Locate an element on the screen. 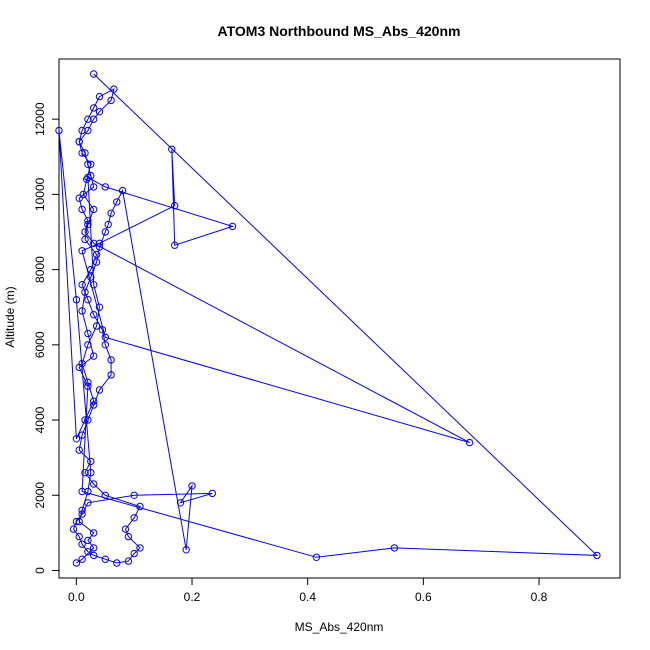  x-axis: 0.0 0.2 0.4 0.6 0.8 is located at coordinates (308, 590).